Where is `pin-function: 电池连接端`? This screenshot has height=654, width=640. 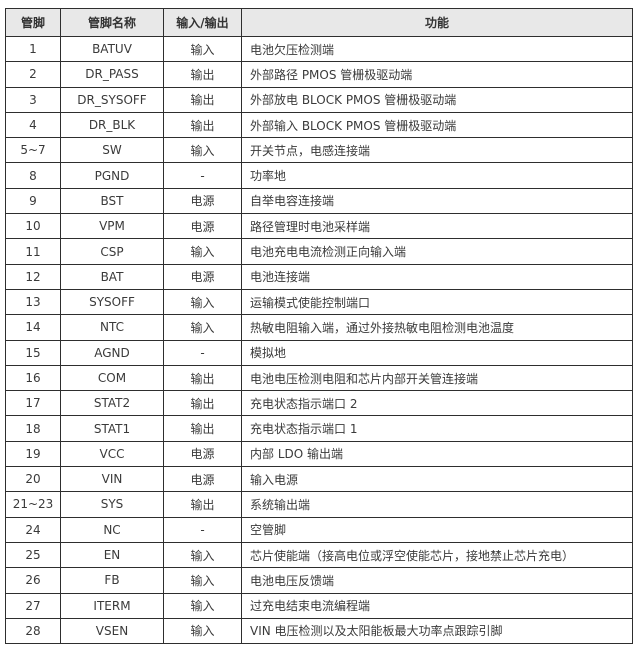
pin-function: 电池连接端 is located at coordinates (437, 276).